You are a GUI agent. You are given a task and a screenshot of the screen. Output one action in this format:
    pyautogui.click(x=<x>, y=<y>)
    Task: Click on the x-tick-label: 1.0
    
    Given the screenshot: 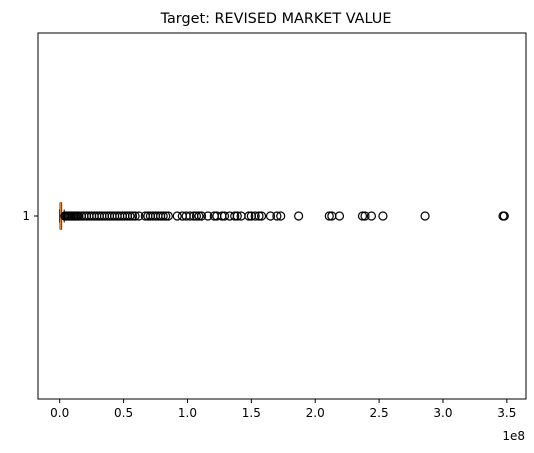 What is the action you would take?
    pyautogui.click(x=187, y=413)
    